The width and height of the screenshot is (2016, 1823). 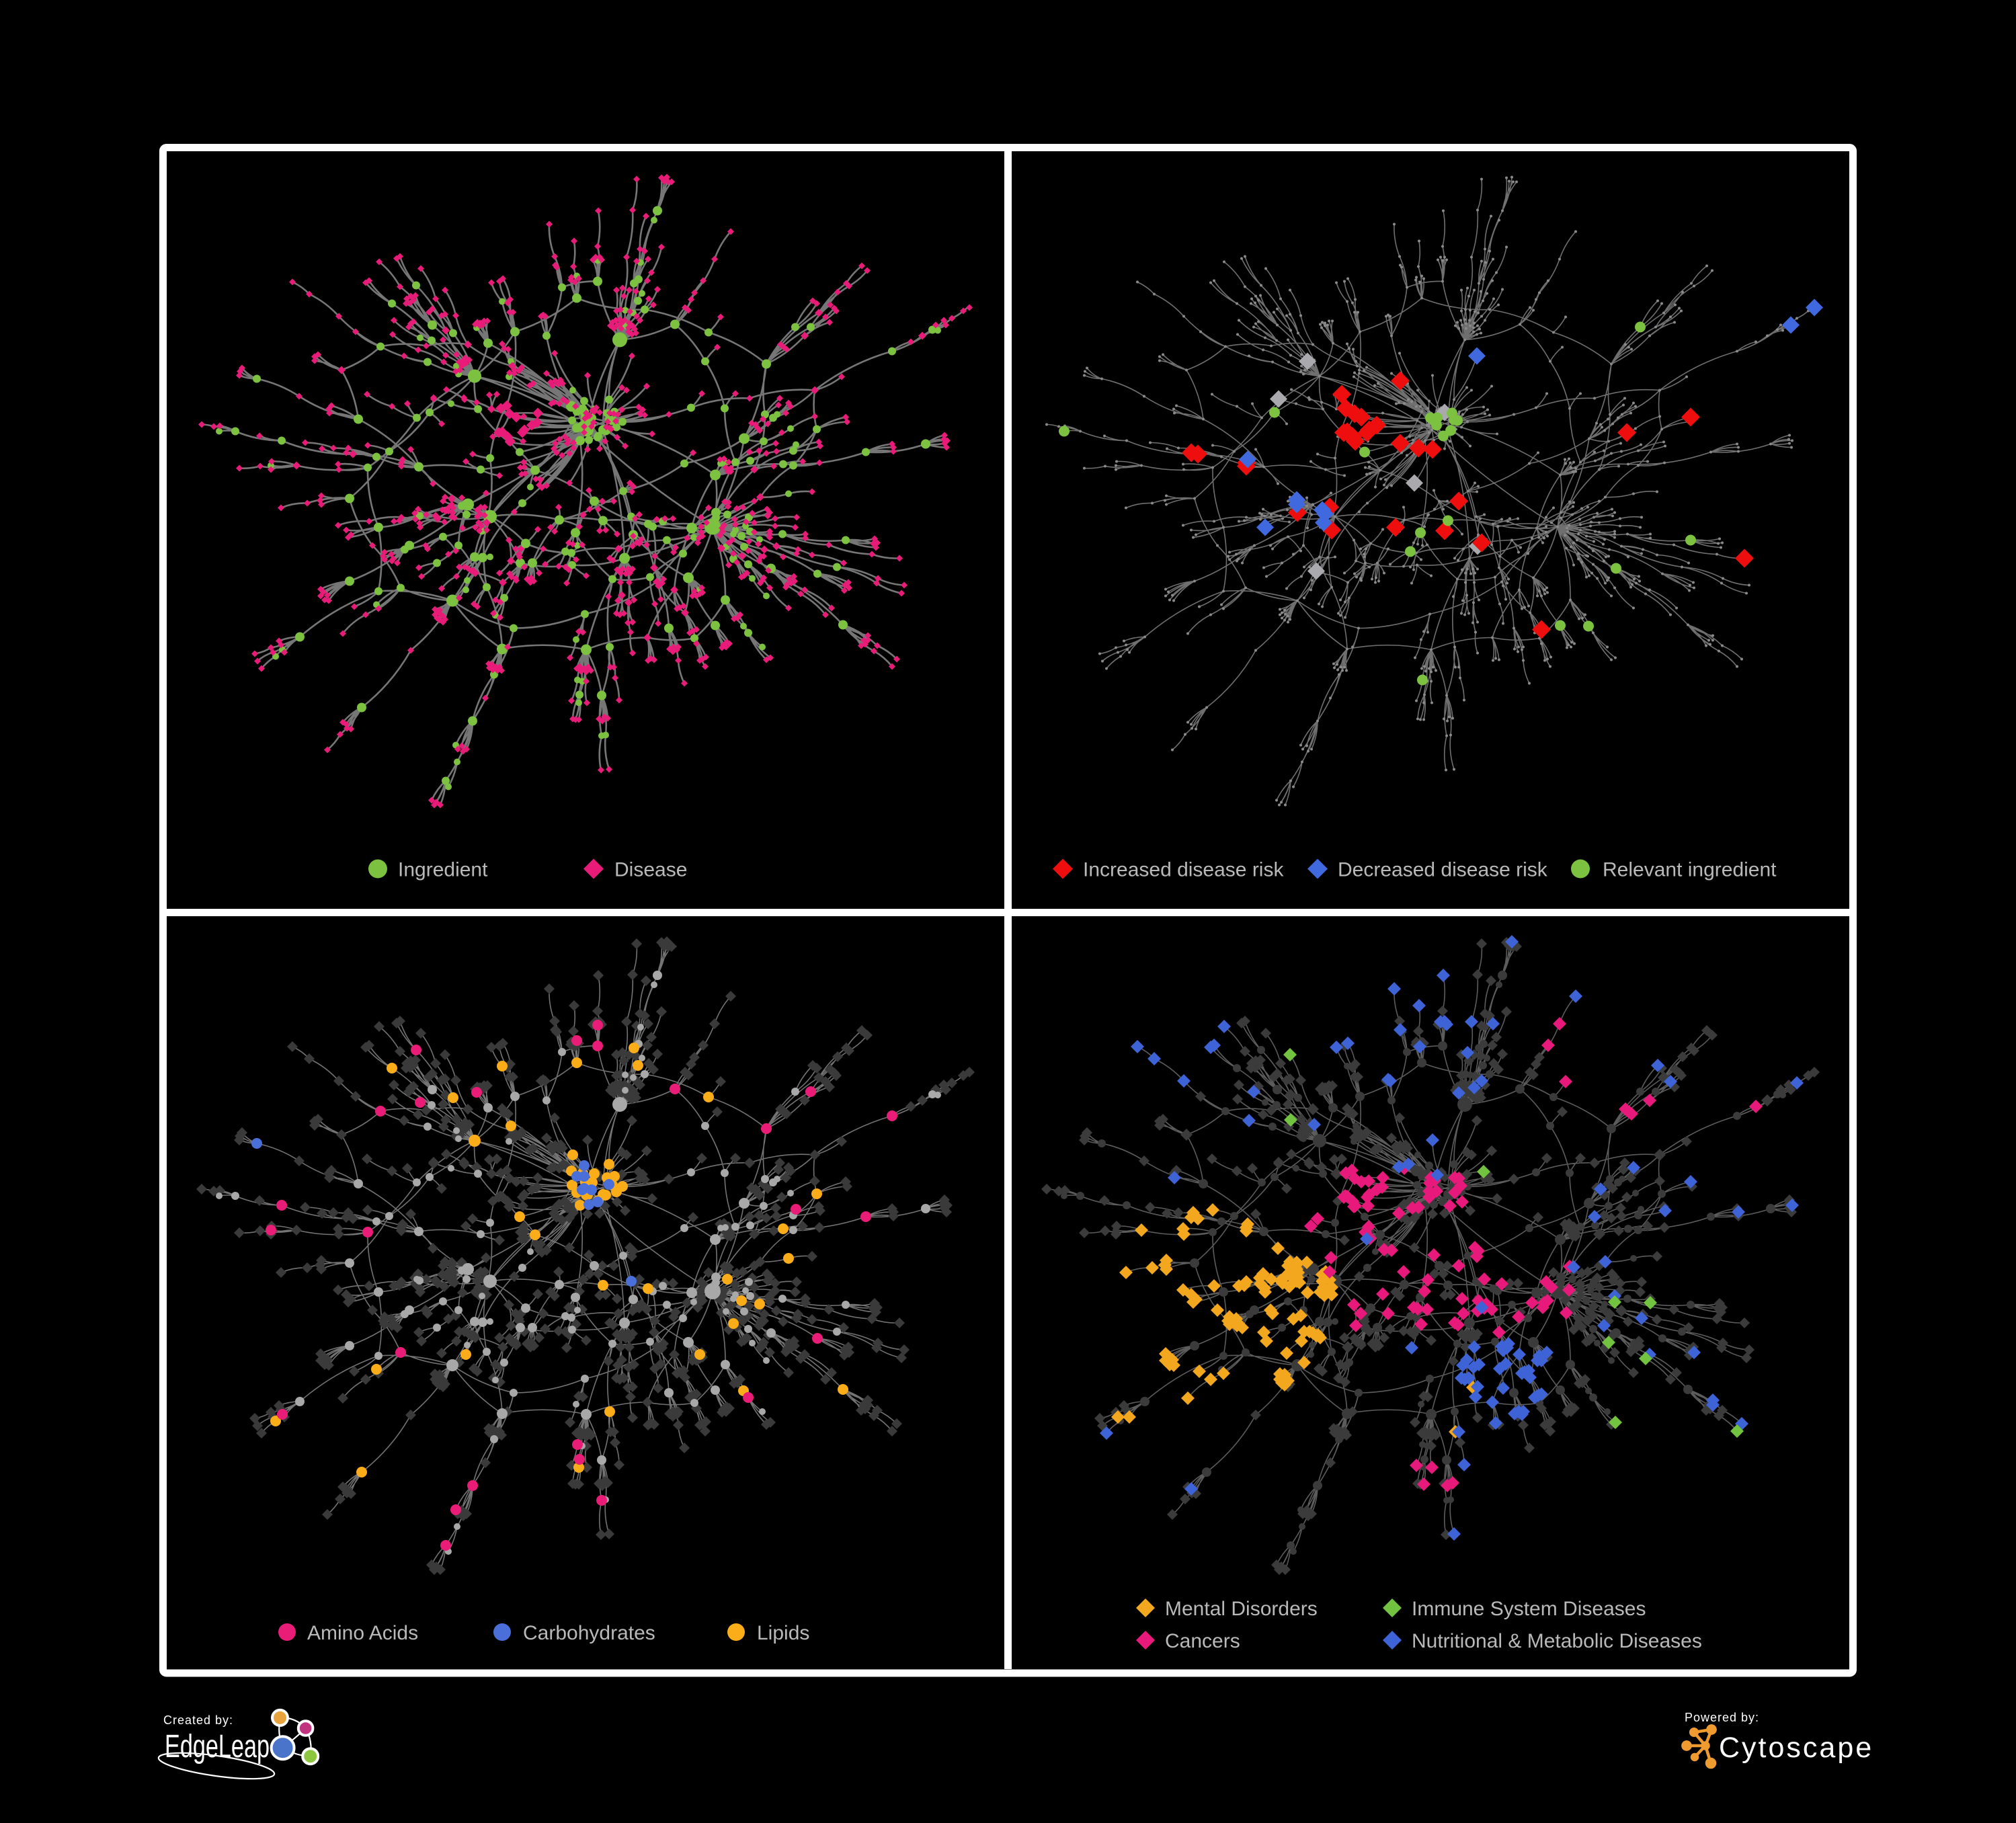 I want to click on svg-text: Cancers, so click(x=1202, y=1641).